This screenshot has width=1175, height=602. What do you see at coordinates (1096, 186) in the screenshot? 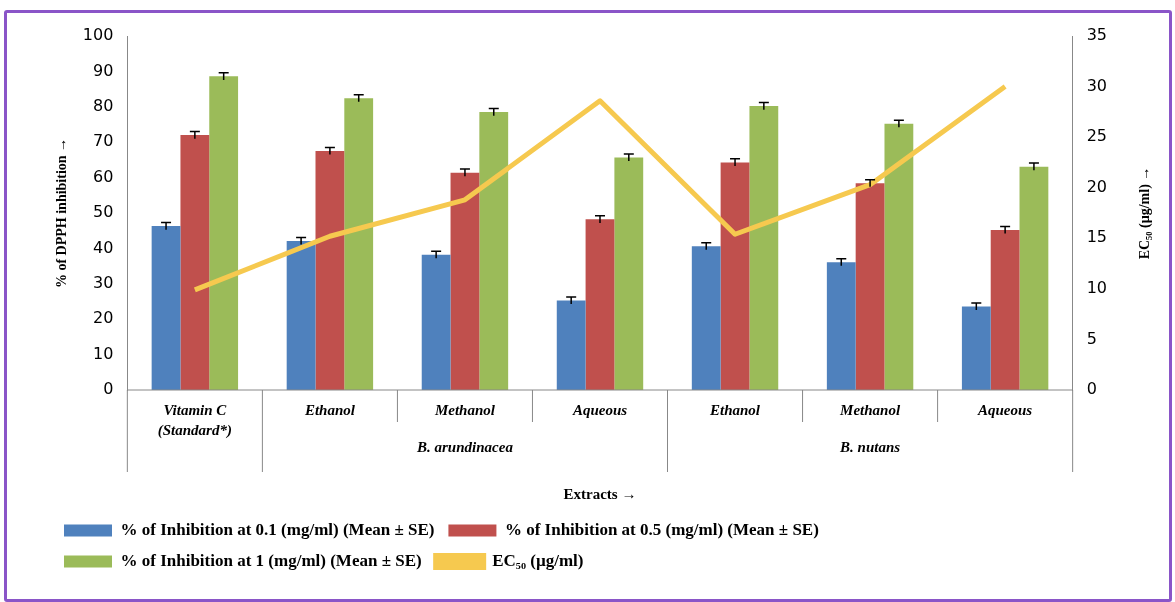
I see `y2-tick-label: 20` at bounding box center [1096, 186].